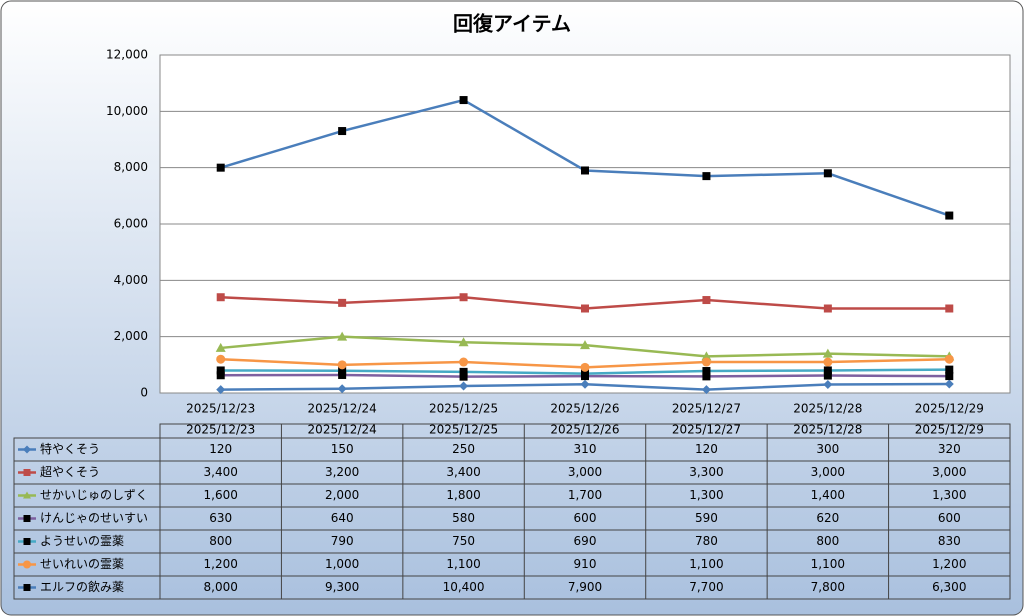 The height and width of the screenshot is (616, 1024). What do you see at coordinates (463, 409) in the screenshot?
I see `x-tick-label: 2025/12/25` at bounding box center [463, 409].